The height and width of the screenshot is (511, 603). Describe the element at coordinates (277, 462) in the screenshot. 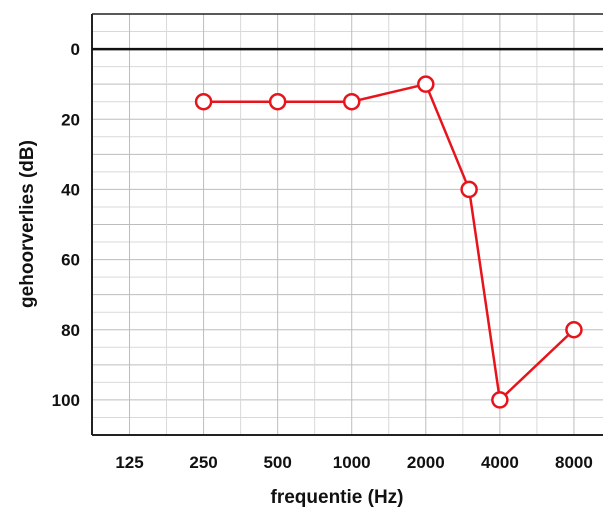

I see `x-tick-label: 500` at that location.